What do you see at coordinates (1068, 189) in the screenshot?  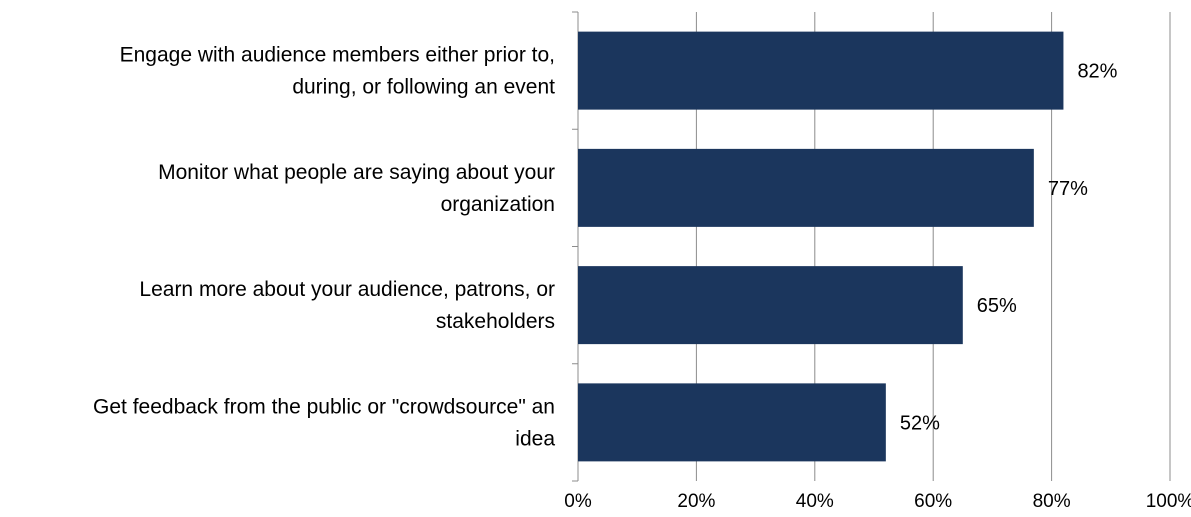 I see `data-label-1: 77%` at bounding box center [1068, 189].